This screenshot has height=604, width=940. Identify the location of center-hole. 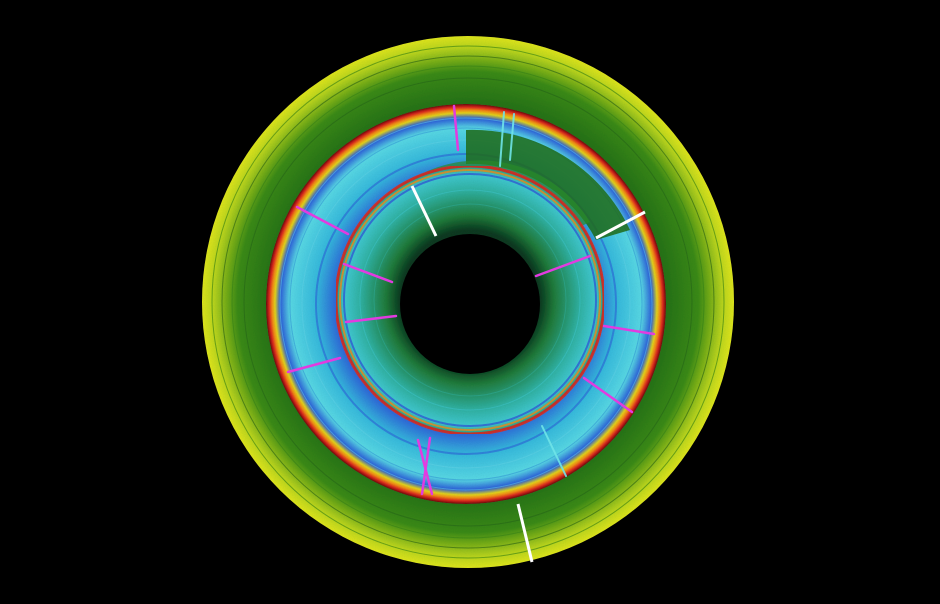
(470, 304).